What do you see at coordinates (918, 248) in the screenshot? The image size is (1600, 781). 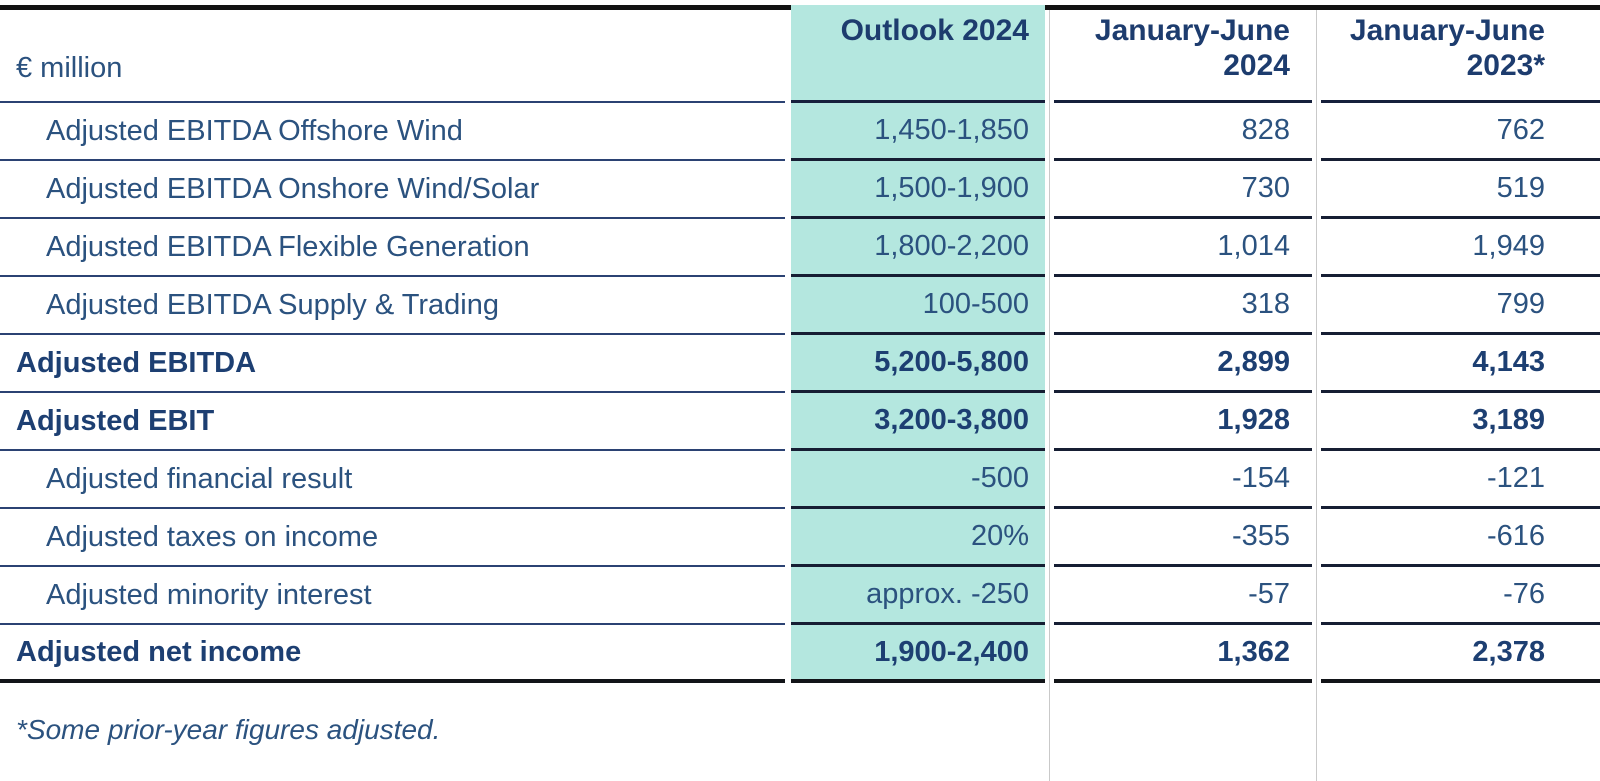 I see `outlook-value: 1,800-2,200` at bounding box center [918, 248].